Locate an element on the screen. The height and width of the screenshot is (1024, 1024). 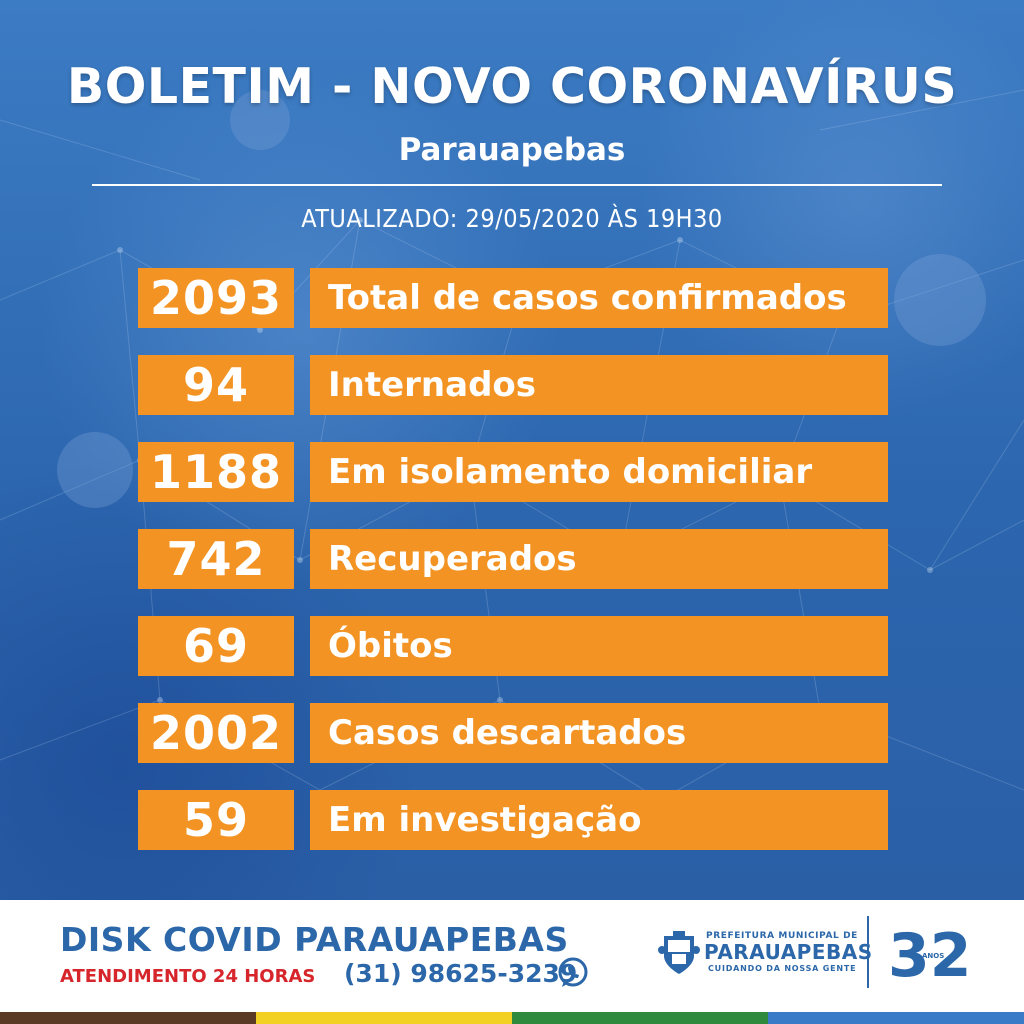
stat-value: 2093 is located at coordinates (216, 298).